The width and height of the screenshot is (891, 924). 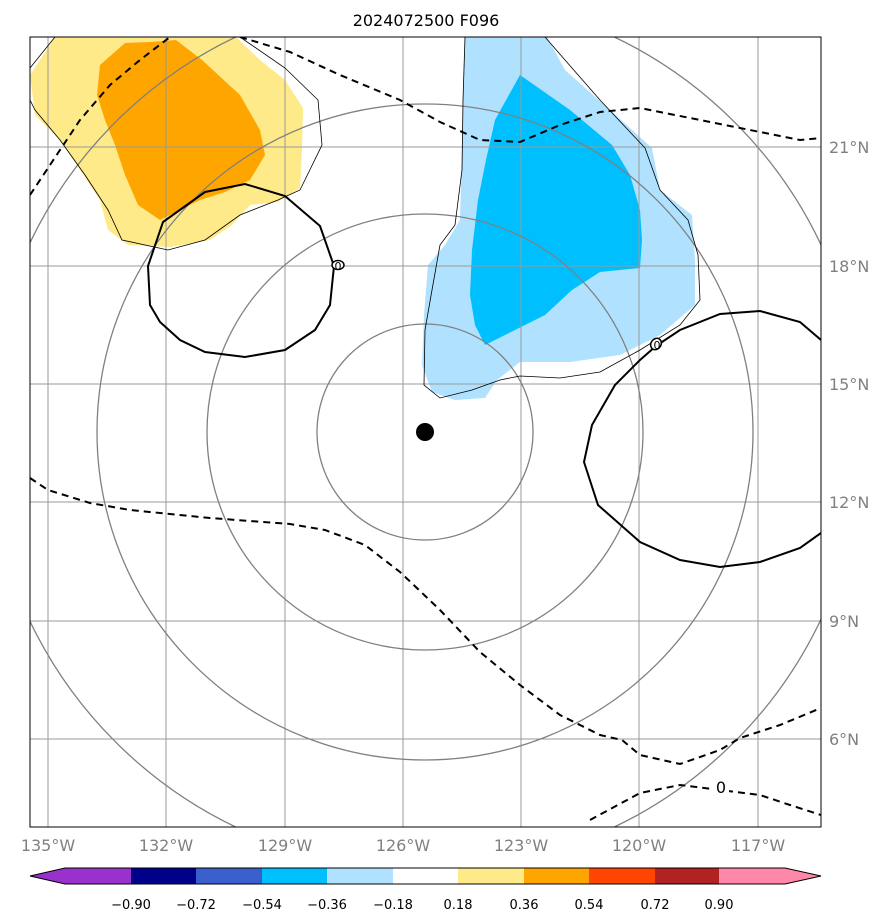 What do you see at coordinates (166, 845) in the screenshot?
I see `lon-label: 132°W` at bounding box center [166, 845].